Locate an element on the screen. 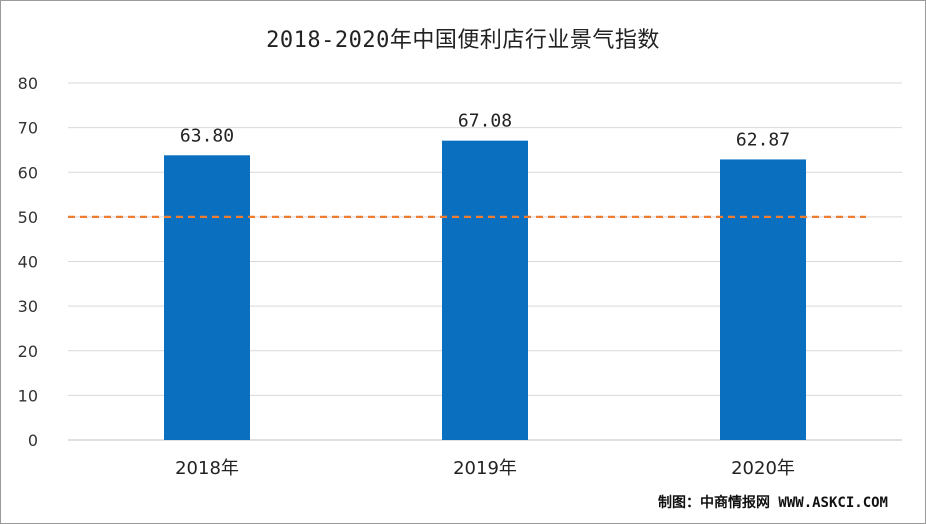  y-tick-label: 10 is located at coordinates (28, 395).